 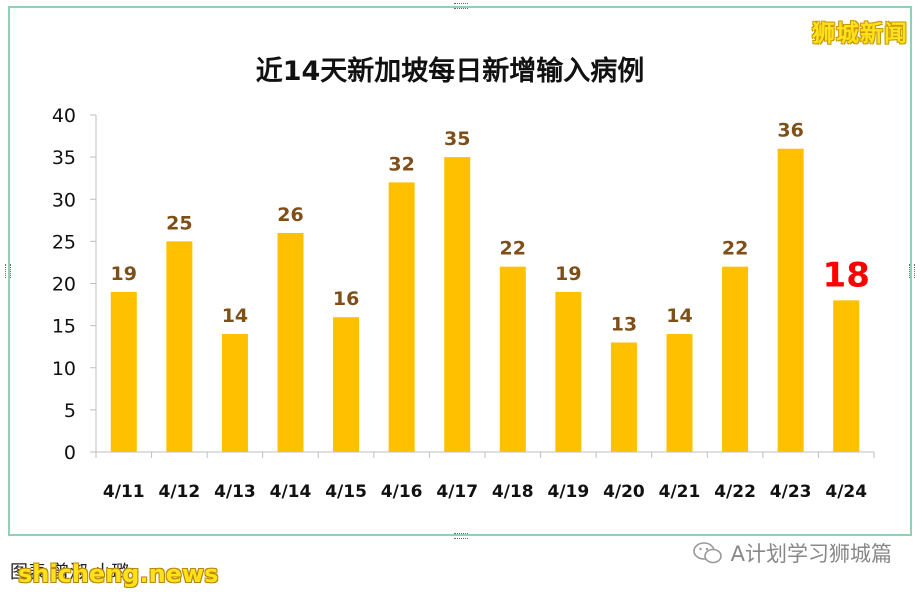 What do you see at coordinates (846, 492) in the screenshot?
I see `x-tick-label: 4/24` at bounding box center [846, 492].